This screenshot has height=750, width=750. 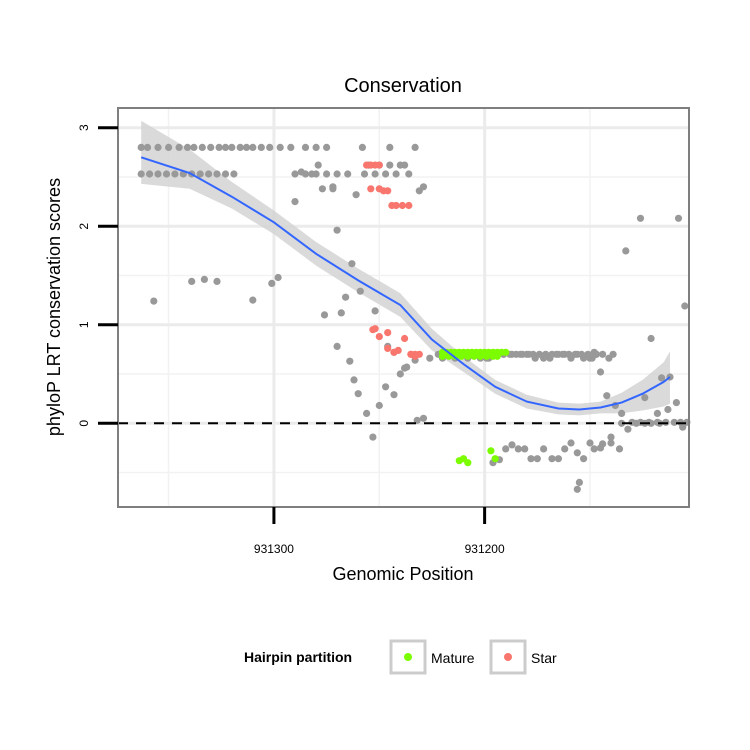 What do you see at coordinates (84, 127) in the screenshot?
I see `y-tick-label: 3` at bounding box center [84, 127].